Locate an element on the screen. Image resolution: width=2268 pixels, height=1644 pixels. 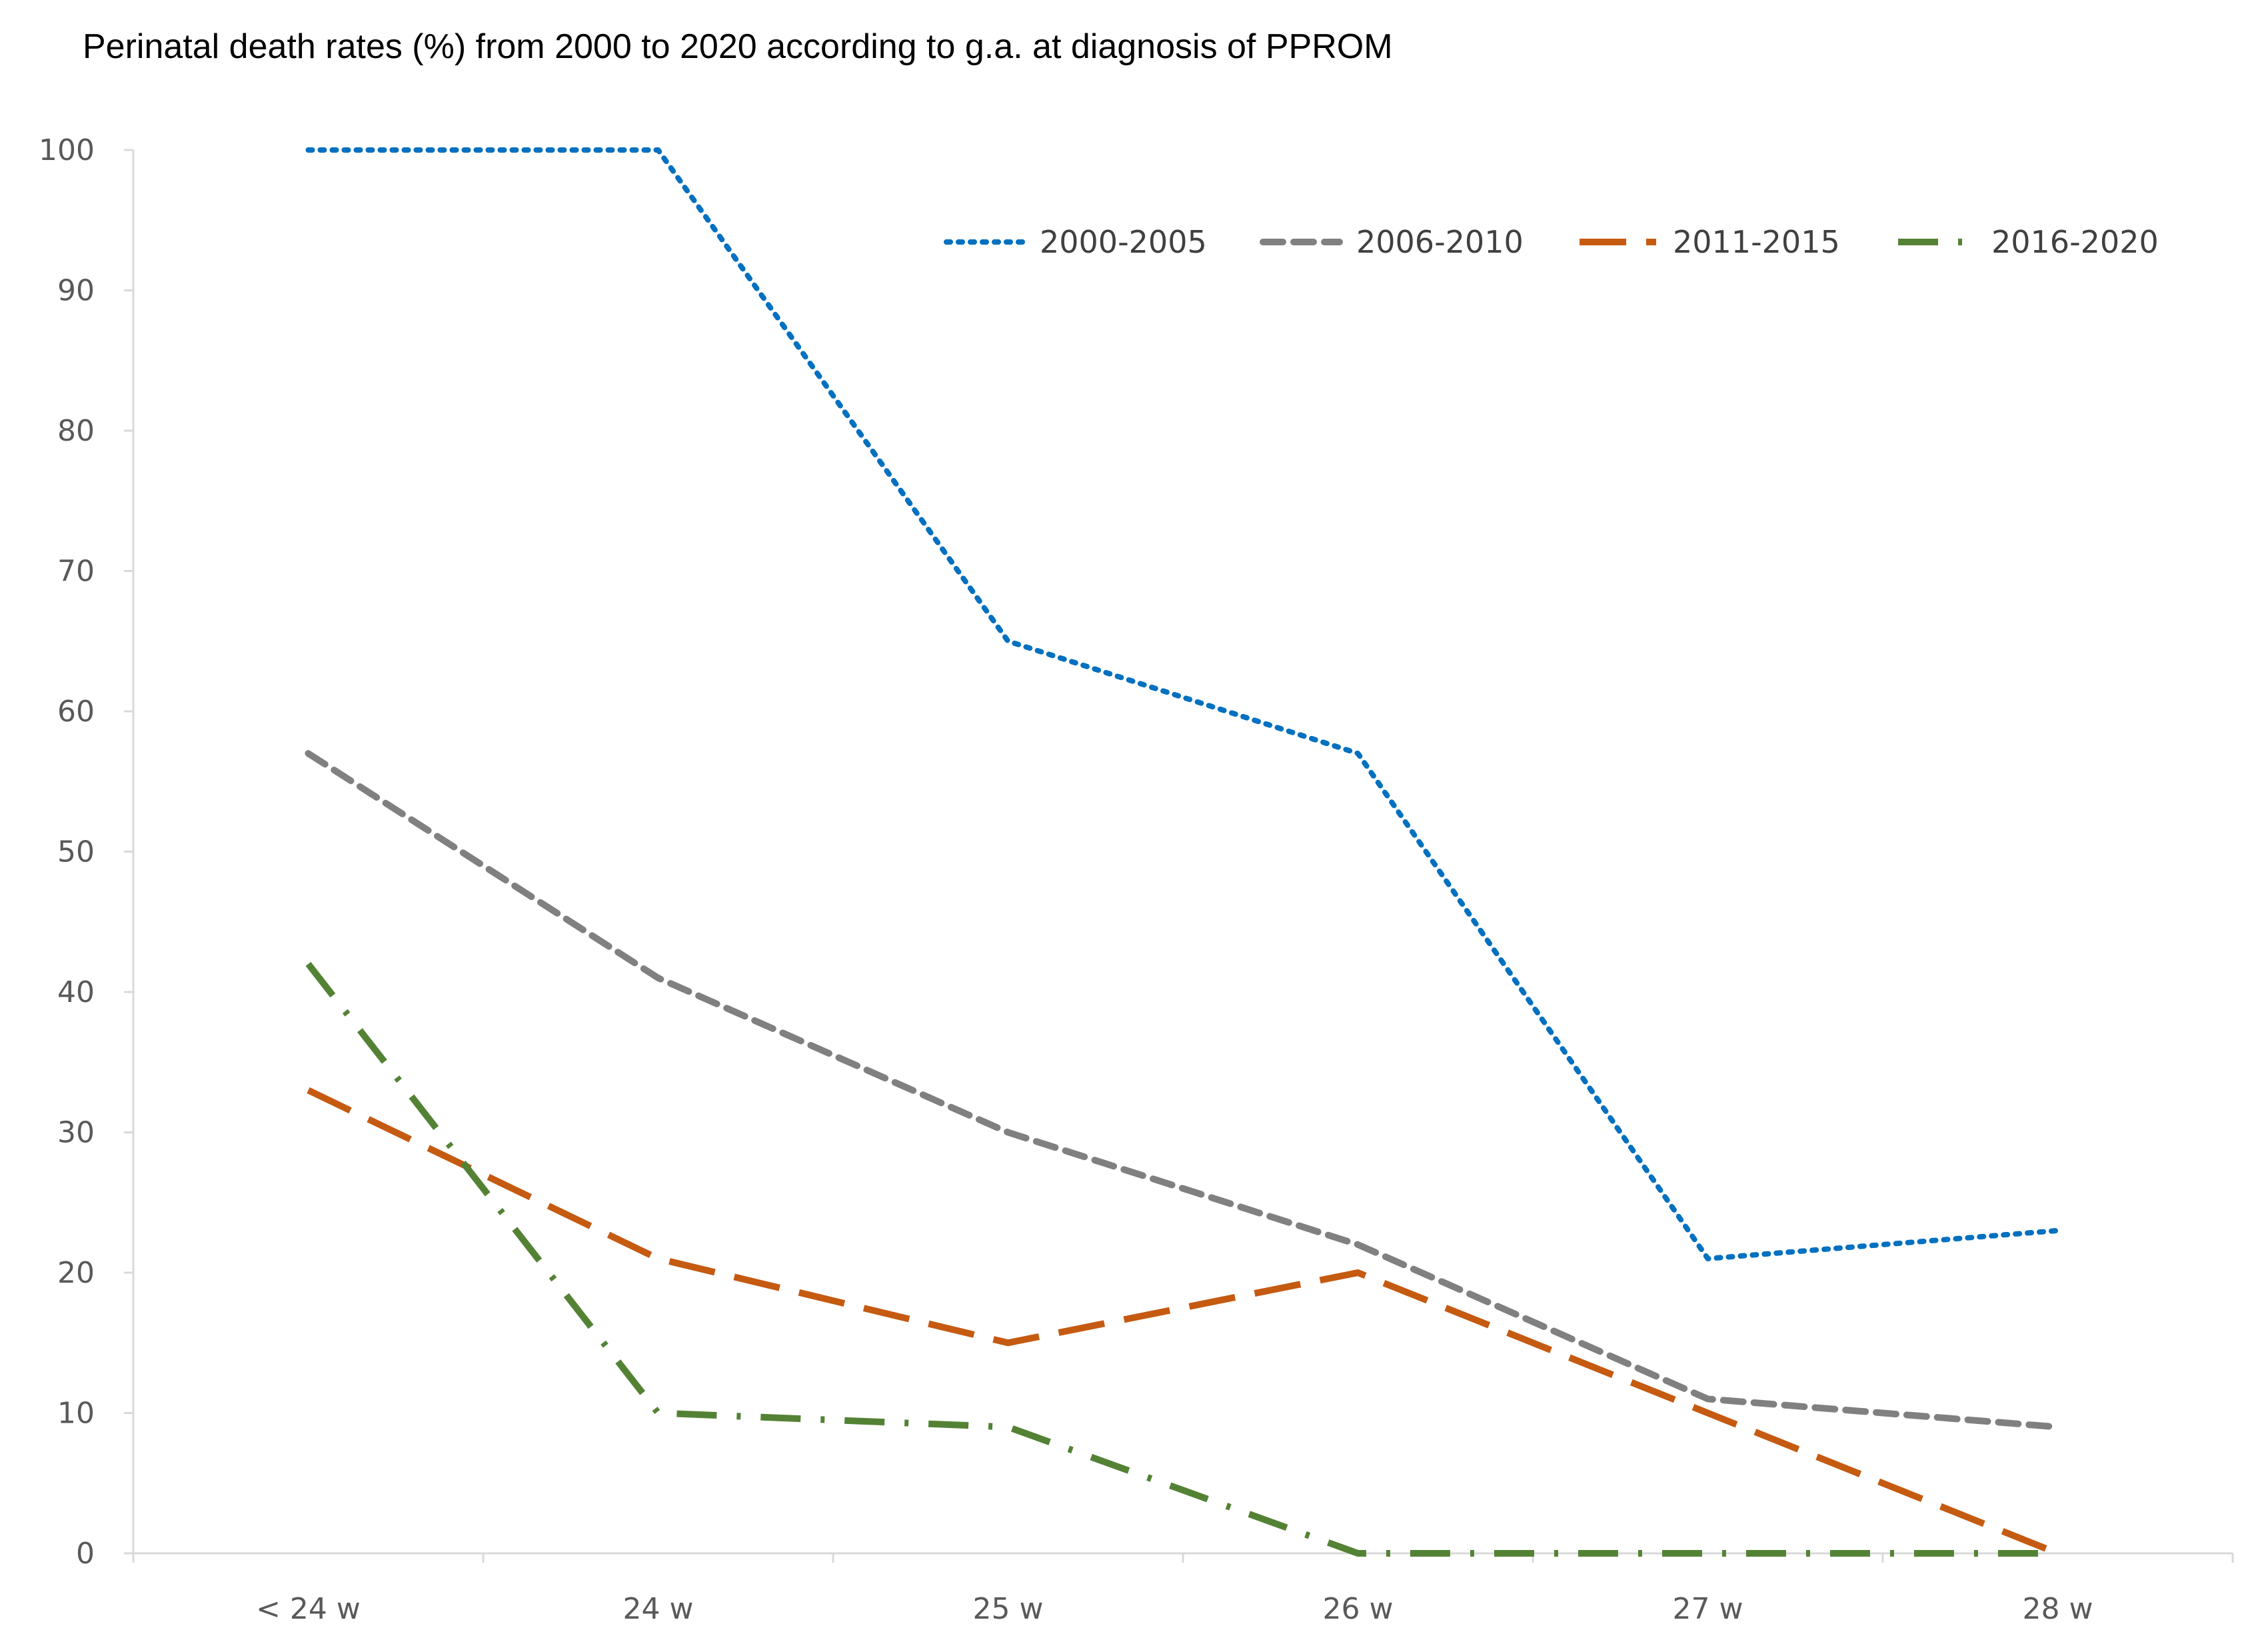
x-tick-label: < 24 w is located at coordinates (308, 1609).